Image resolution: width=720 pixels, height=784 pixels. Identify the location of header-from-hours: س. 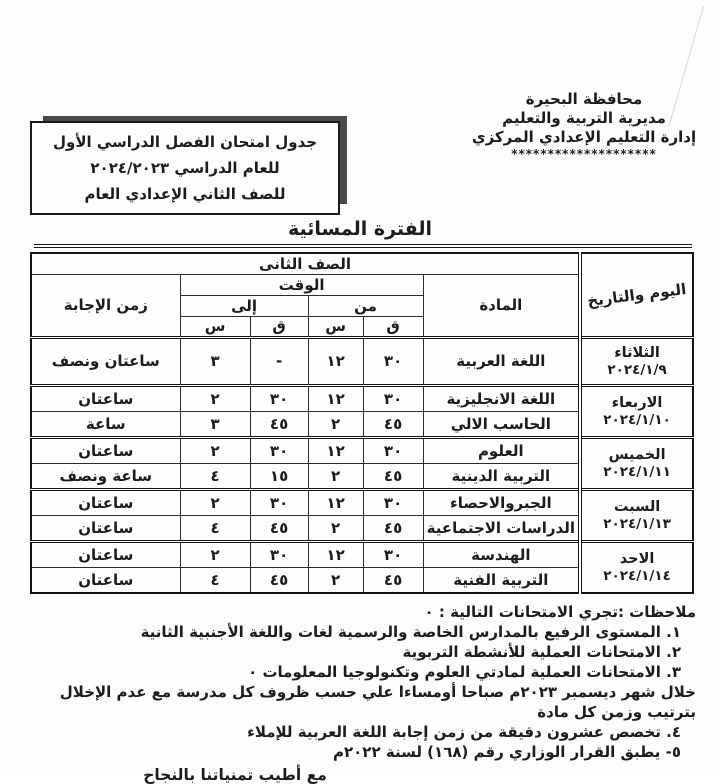
(335, 326).